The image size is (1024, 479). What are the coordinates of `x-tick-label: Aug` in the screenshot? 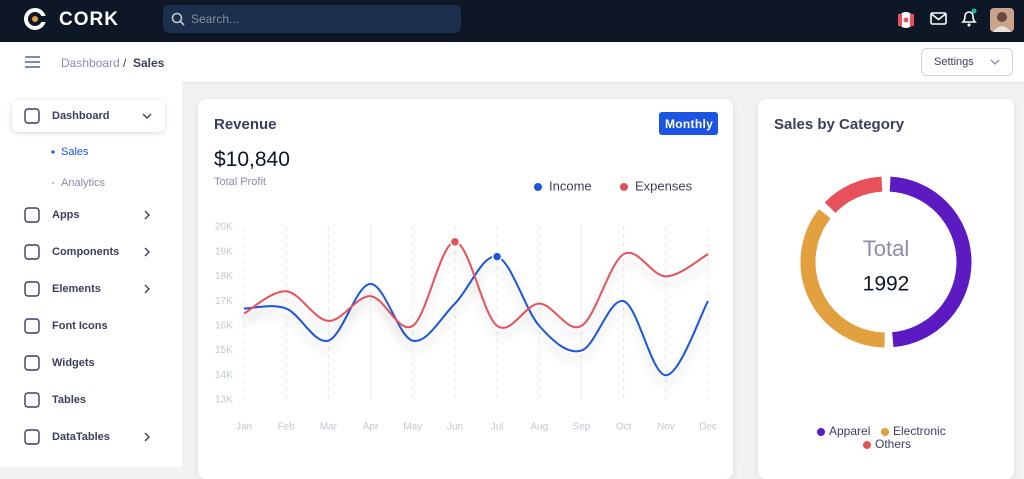 It's located at (539, 427).